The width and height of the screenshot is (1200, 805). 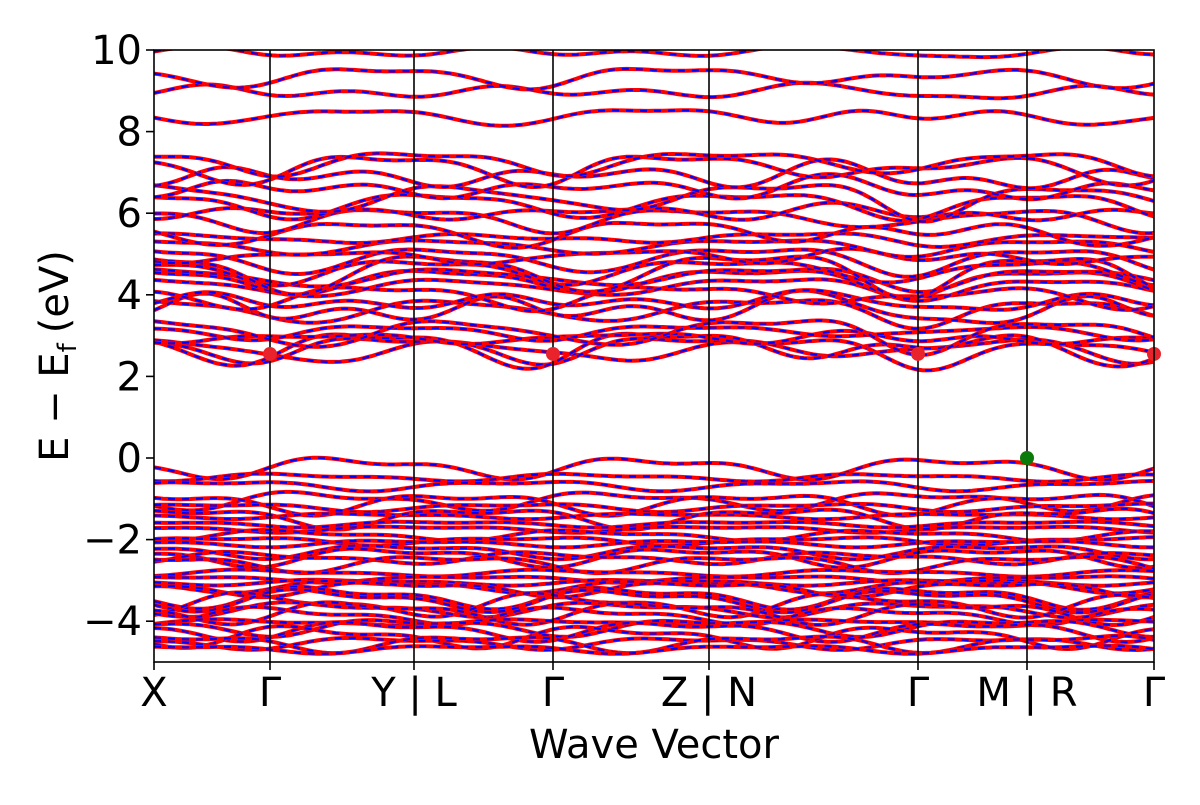 I want to click on x-tick-label-break: Y | L, so click(x=413, y=693).